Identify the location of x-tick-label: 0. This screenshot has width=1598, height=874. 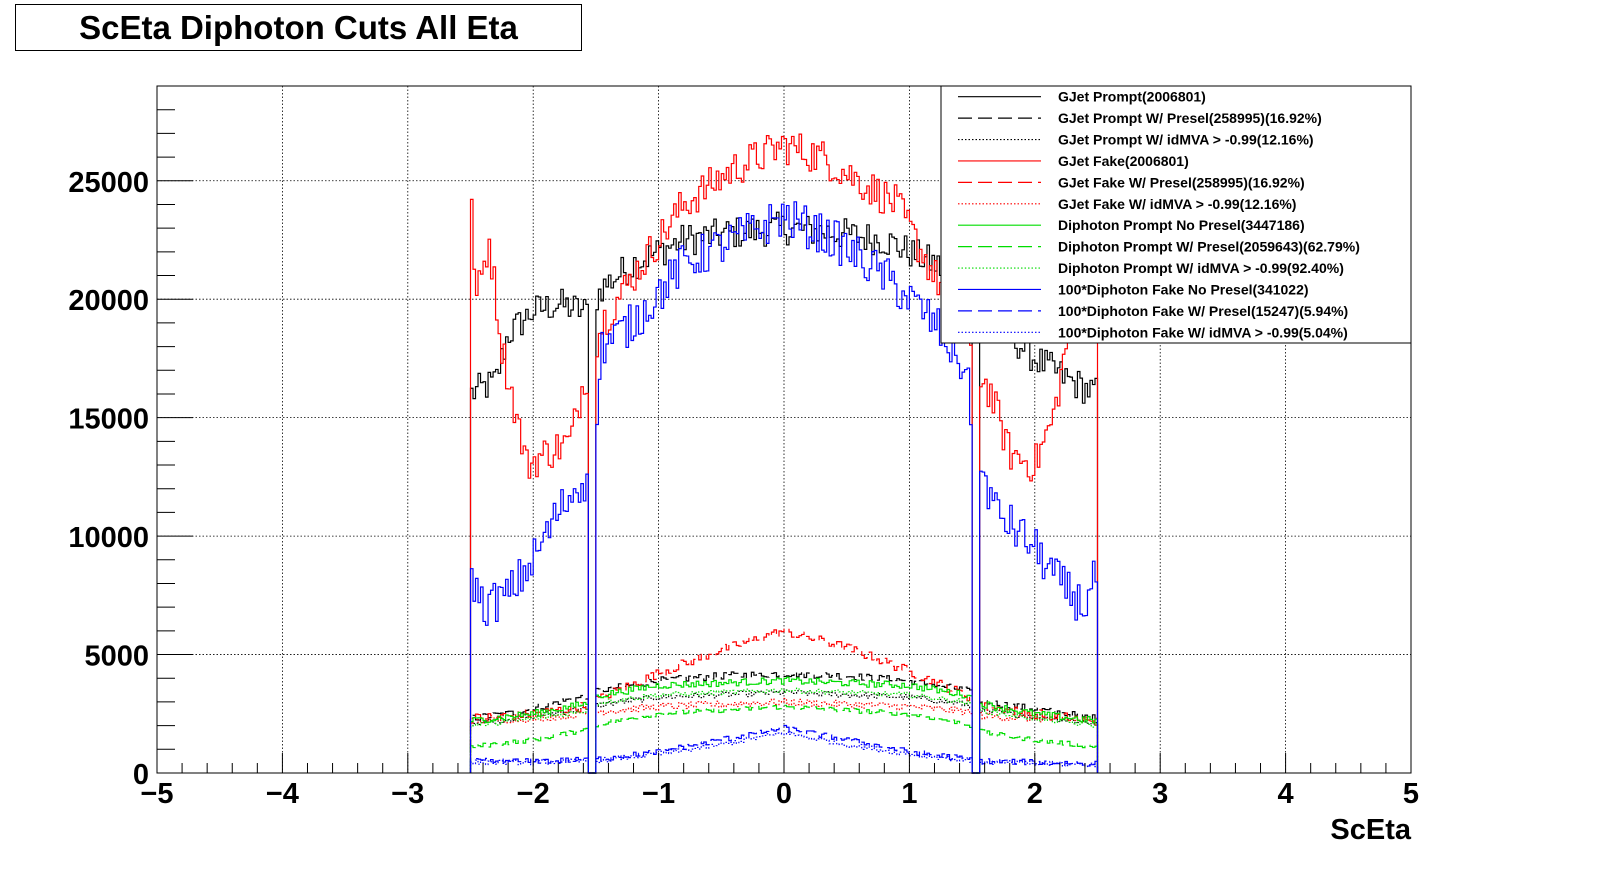
(784, 794).